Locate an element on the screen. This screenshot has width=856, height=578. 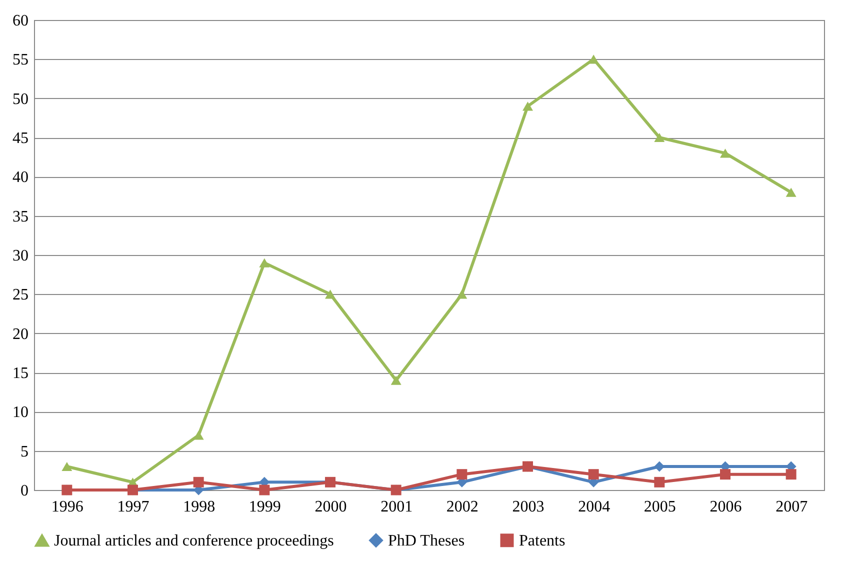
y-tick-label: 45 is located at coordinates (20, 138).